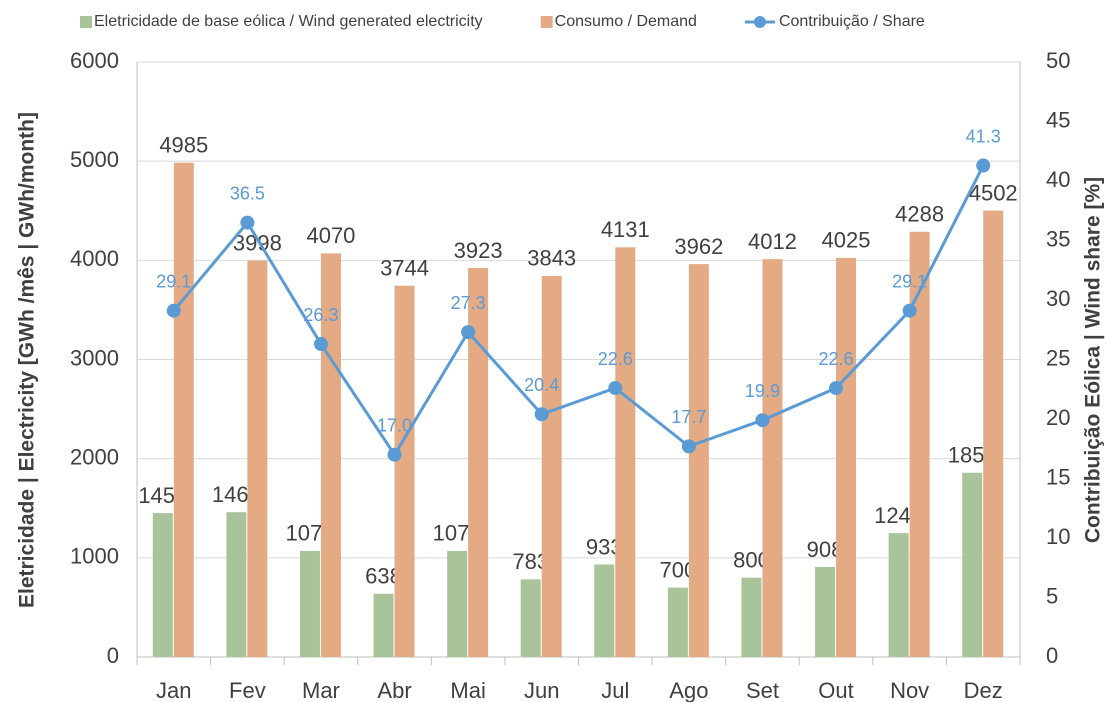 This screenshot has height=702, width=1114. What do you see at coordinates (762, 690) in the screenshot?
I see `x-tick-label: Set` at bounding box center [762, 690].